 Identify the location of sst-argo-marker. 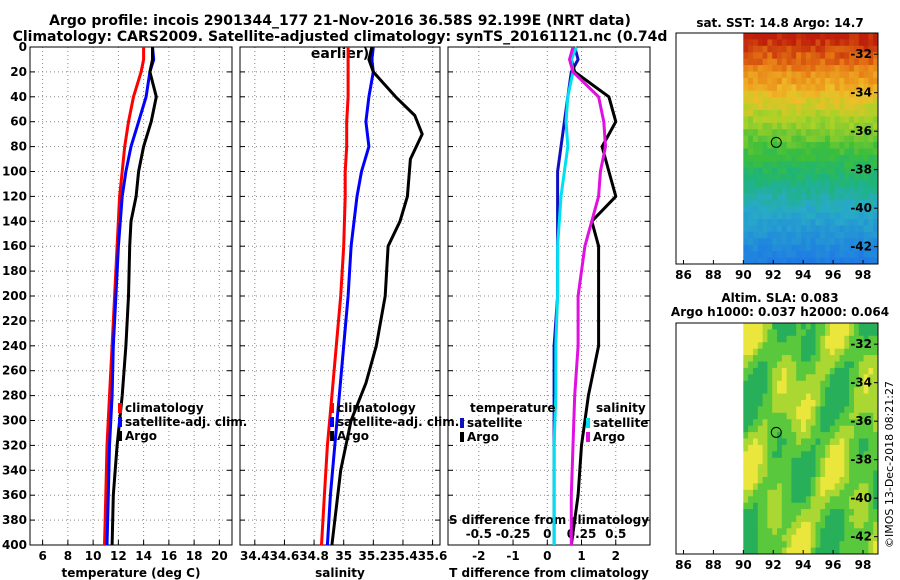
(776, 142).